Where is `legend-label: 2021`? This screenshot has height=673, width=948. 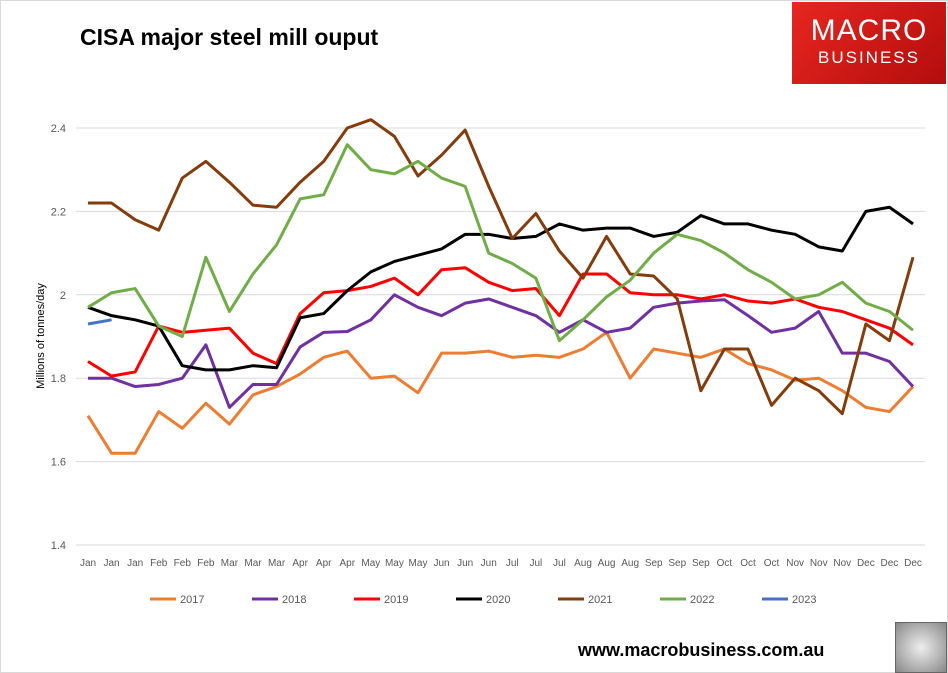
legend-label: 2021 is located at coordinates (600, 600).